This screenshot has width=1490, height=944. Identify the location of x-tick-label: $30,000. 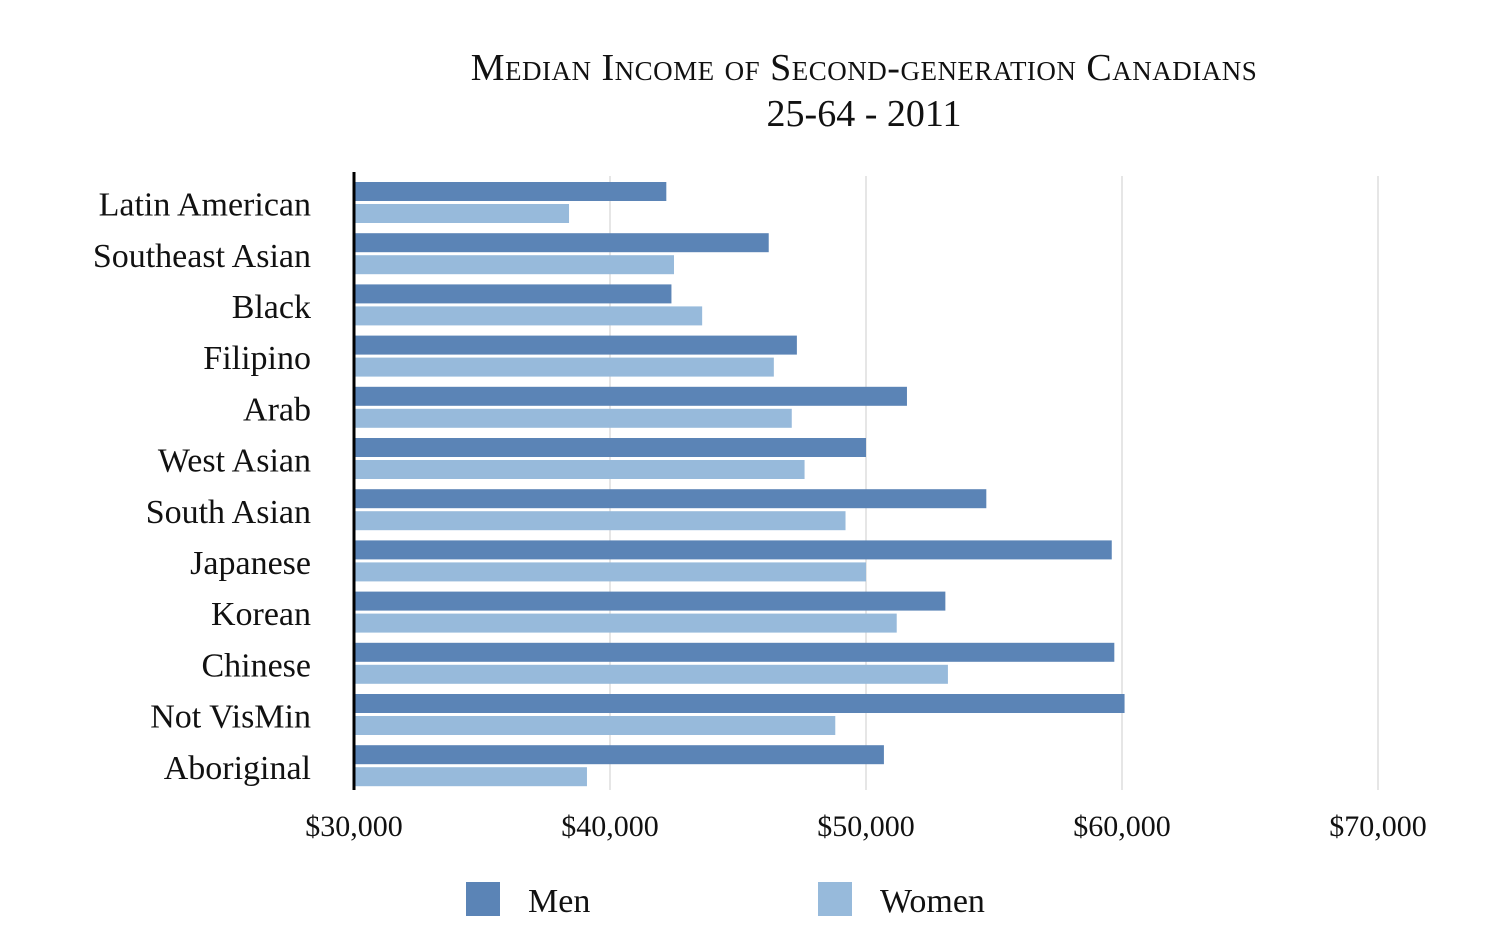
(354, 826).